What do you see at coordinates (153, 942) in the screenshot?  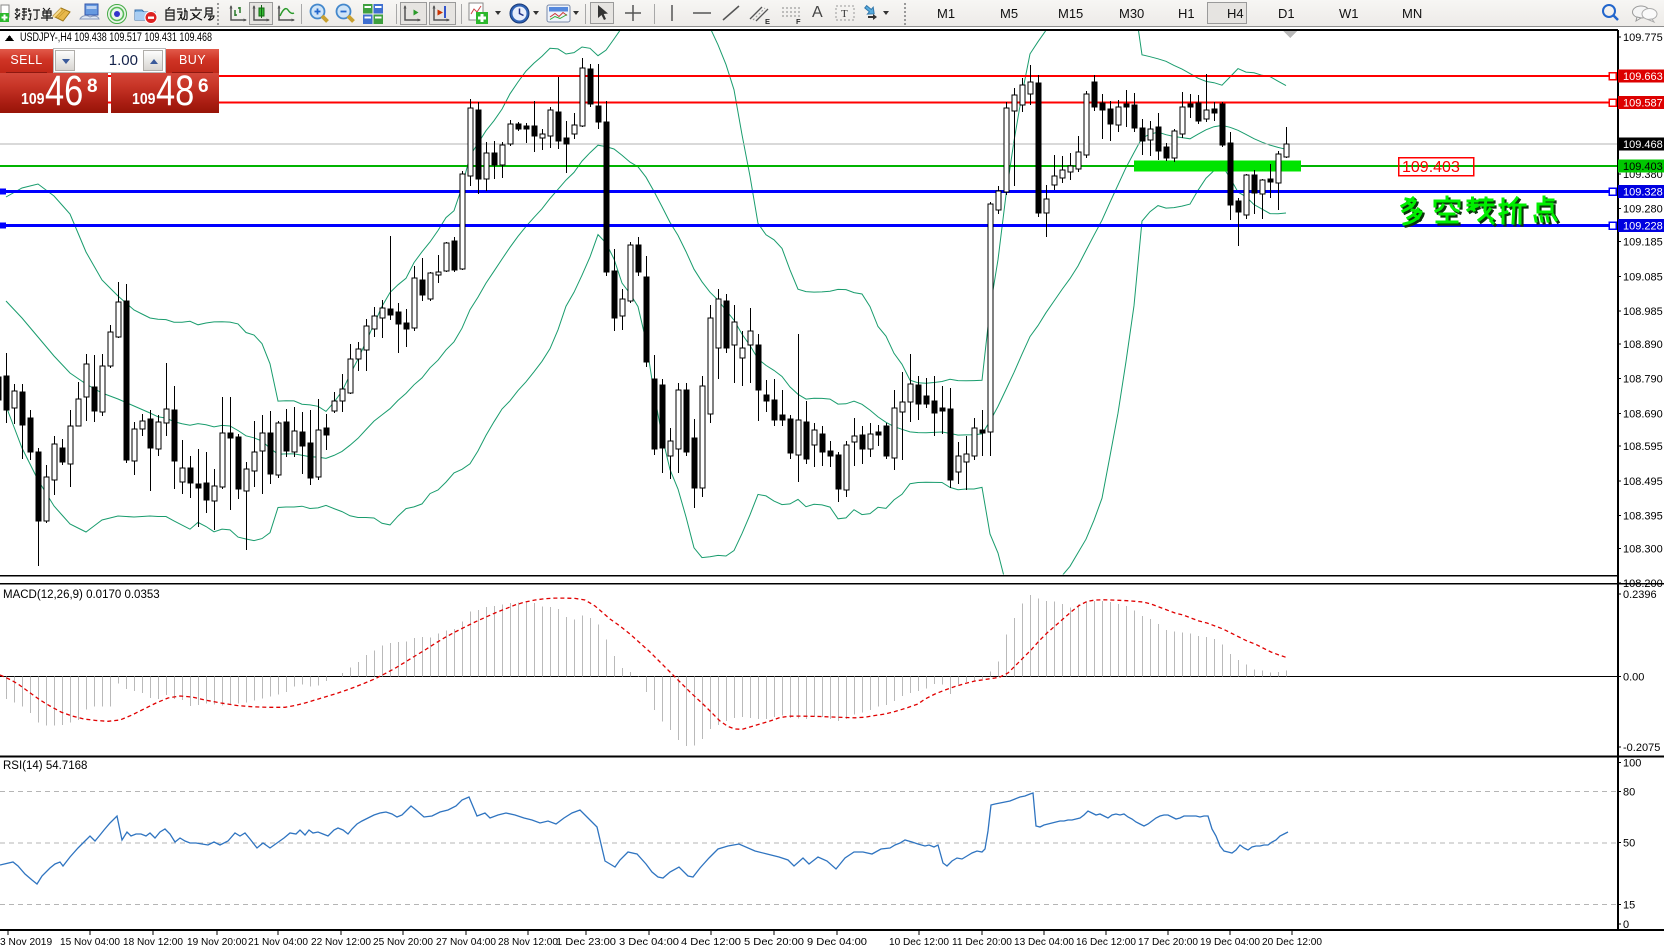 I see `svg-text: 18 Nov 12:00` at bounding box center [153, 942].